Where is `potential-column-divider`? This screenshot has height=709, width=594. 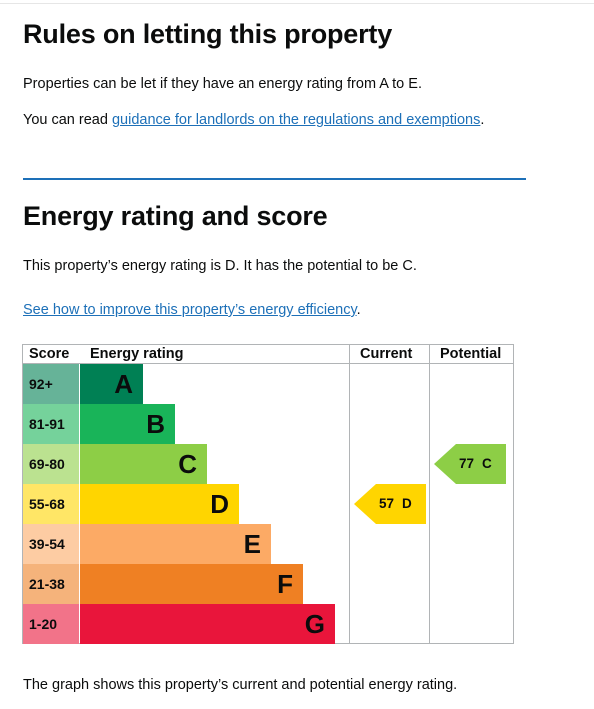 potential-column-divider is located at coordinates (429, 494).